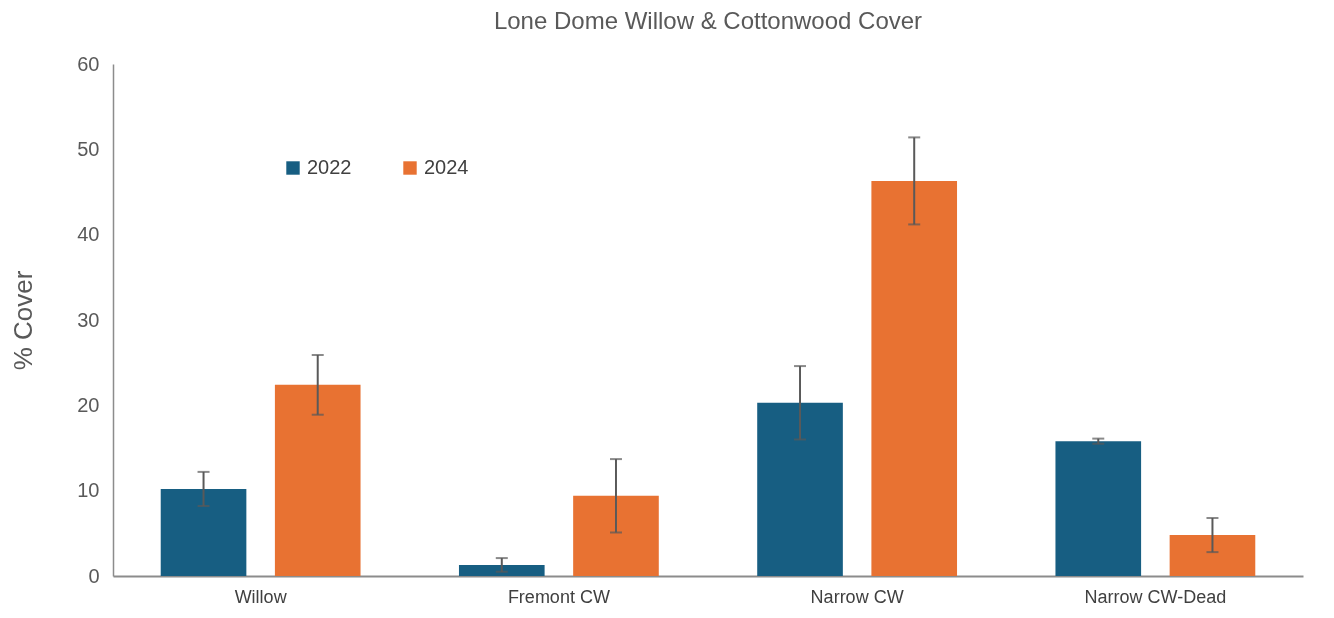 This screenshot has width=1334, height=618. Describe the element at coordinates (94, 575) in the screenshot. I see `y-tick-label: 0` at that location.